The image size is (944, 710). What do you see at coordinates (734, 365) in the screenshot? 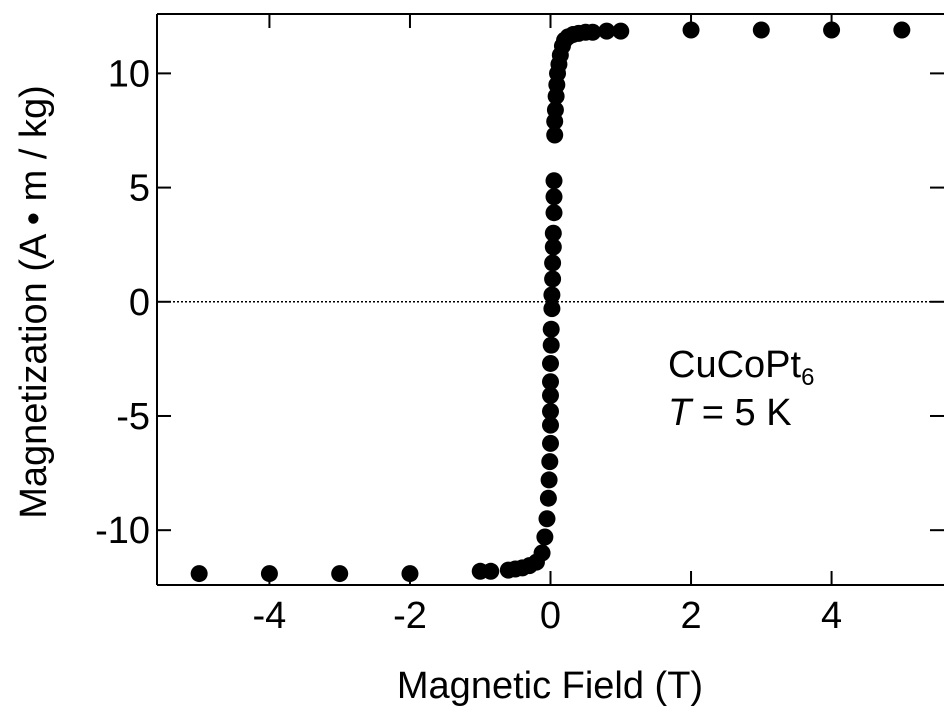
I see `formula-main: CuCoPt` at bounding box center [734, 365].